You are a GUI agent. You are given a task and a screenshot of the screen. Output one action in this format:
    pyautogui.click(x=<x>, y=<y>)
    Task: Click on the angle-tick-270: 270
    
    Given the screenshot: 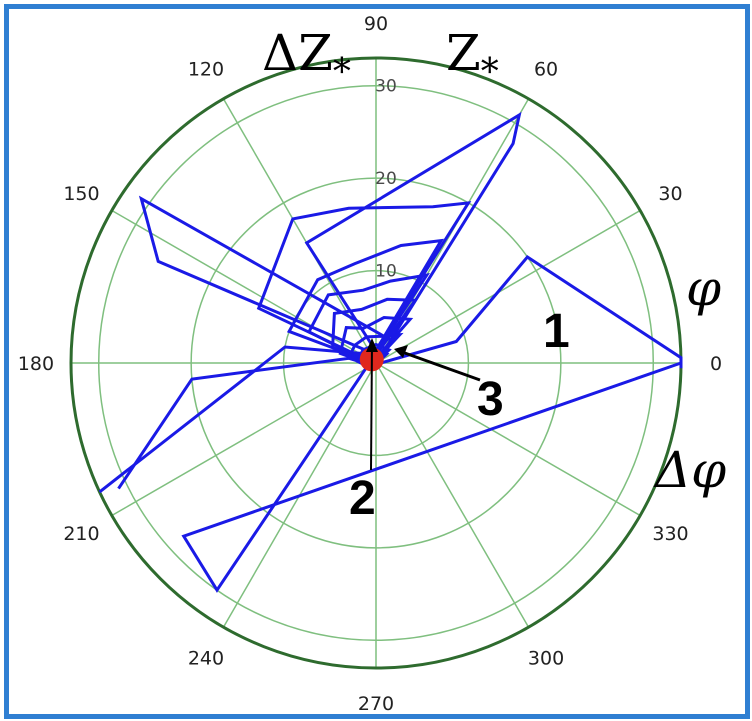 What is the action you would take?
    pyautogui.click(x=376, y=704)
    